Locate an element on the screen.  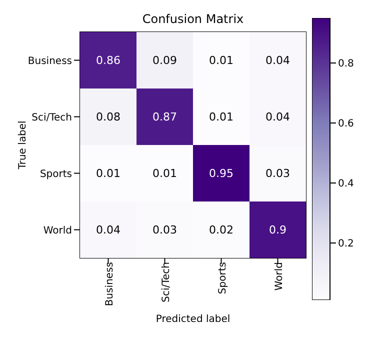
y-tick-label: World is located at coordinates (57, 230).